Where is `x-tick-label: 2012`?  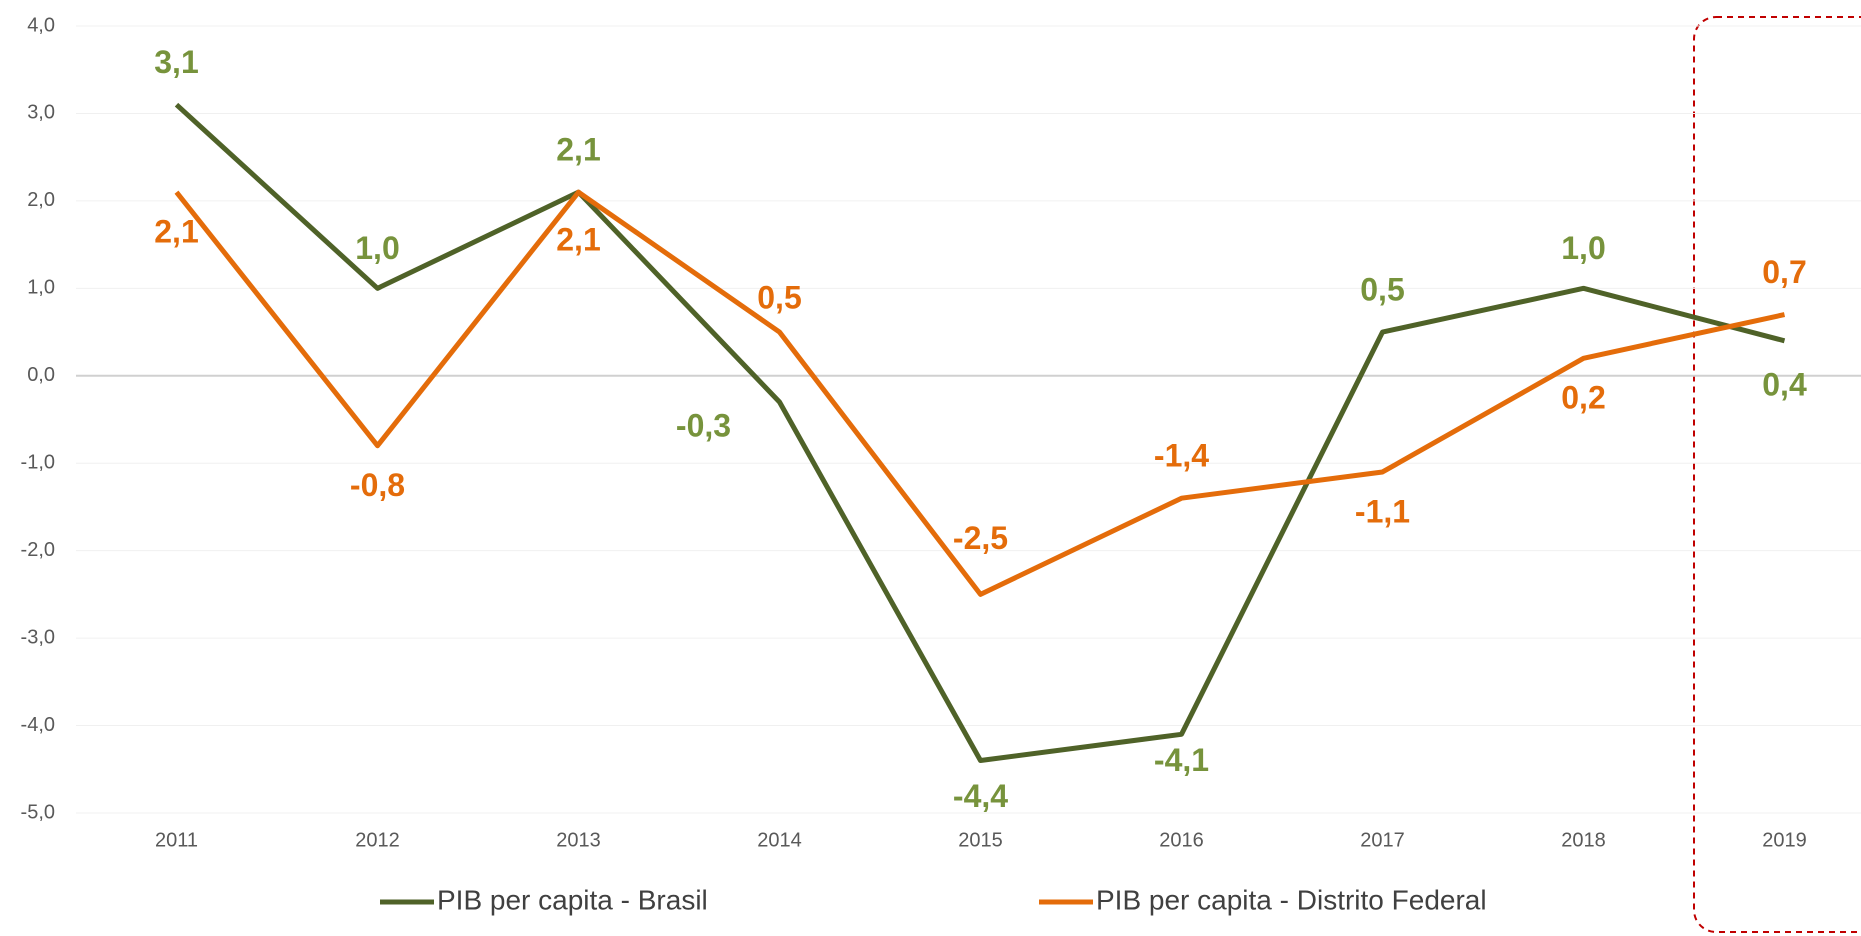 x-tick-label: 2012 is located at coordinates (377, 840).